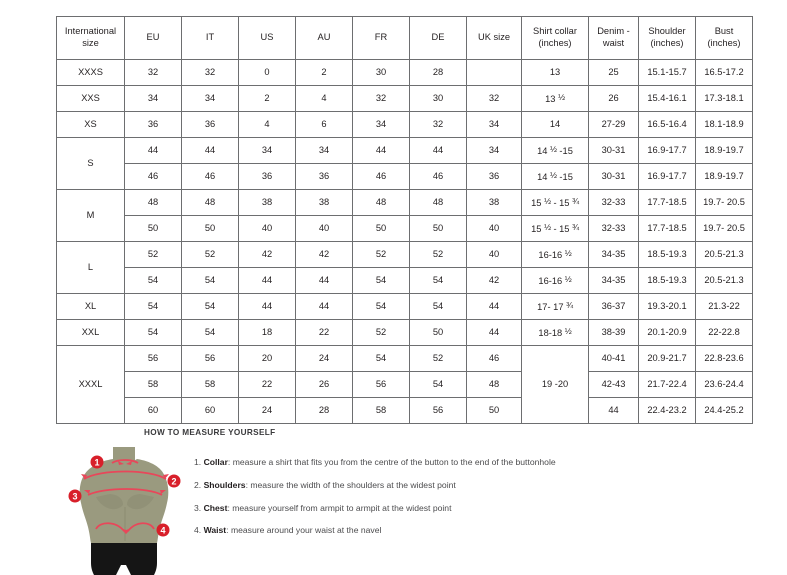 Image resolution: width=787 pixels, height=575 pixels. I want to click on how-to-measure-title: HOW TO MEASURE YOURSELF, so click(210, 432).